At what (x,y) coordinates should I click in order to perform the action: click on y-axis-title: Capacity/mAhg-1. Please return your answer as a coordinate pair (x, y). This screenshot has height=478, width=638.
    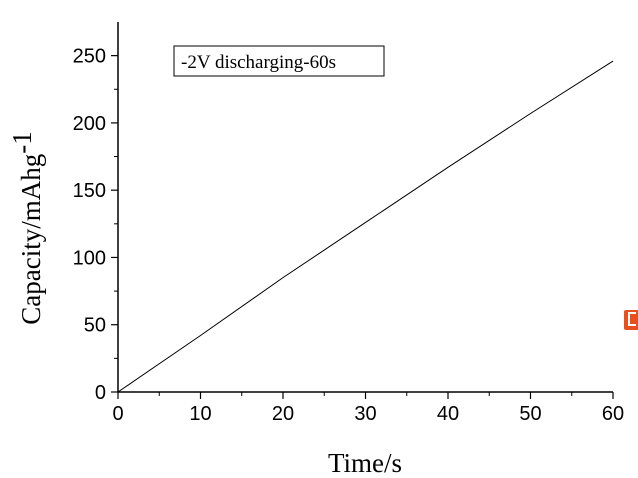
    Looking at the image, I should click on (26, 227).